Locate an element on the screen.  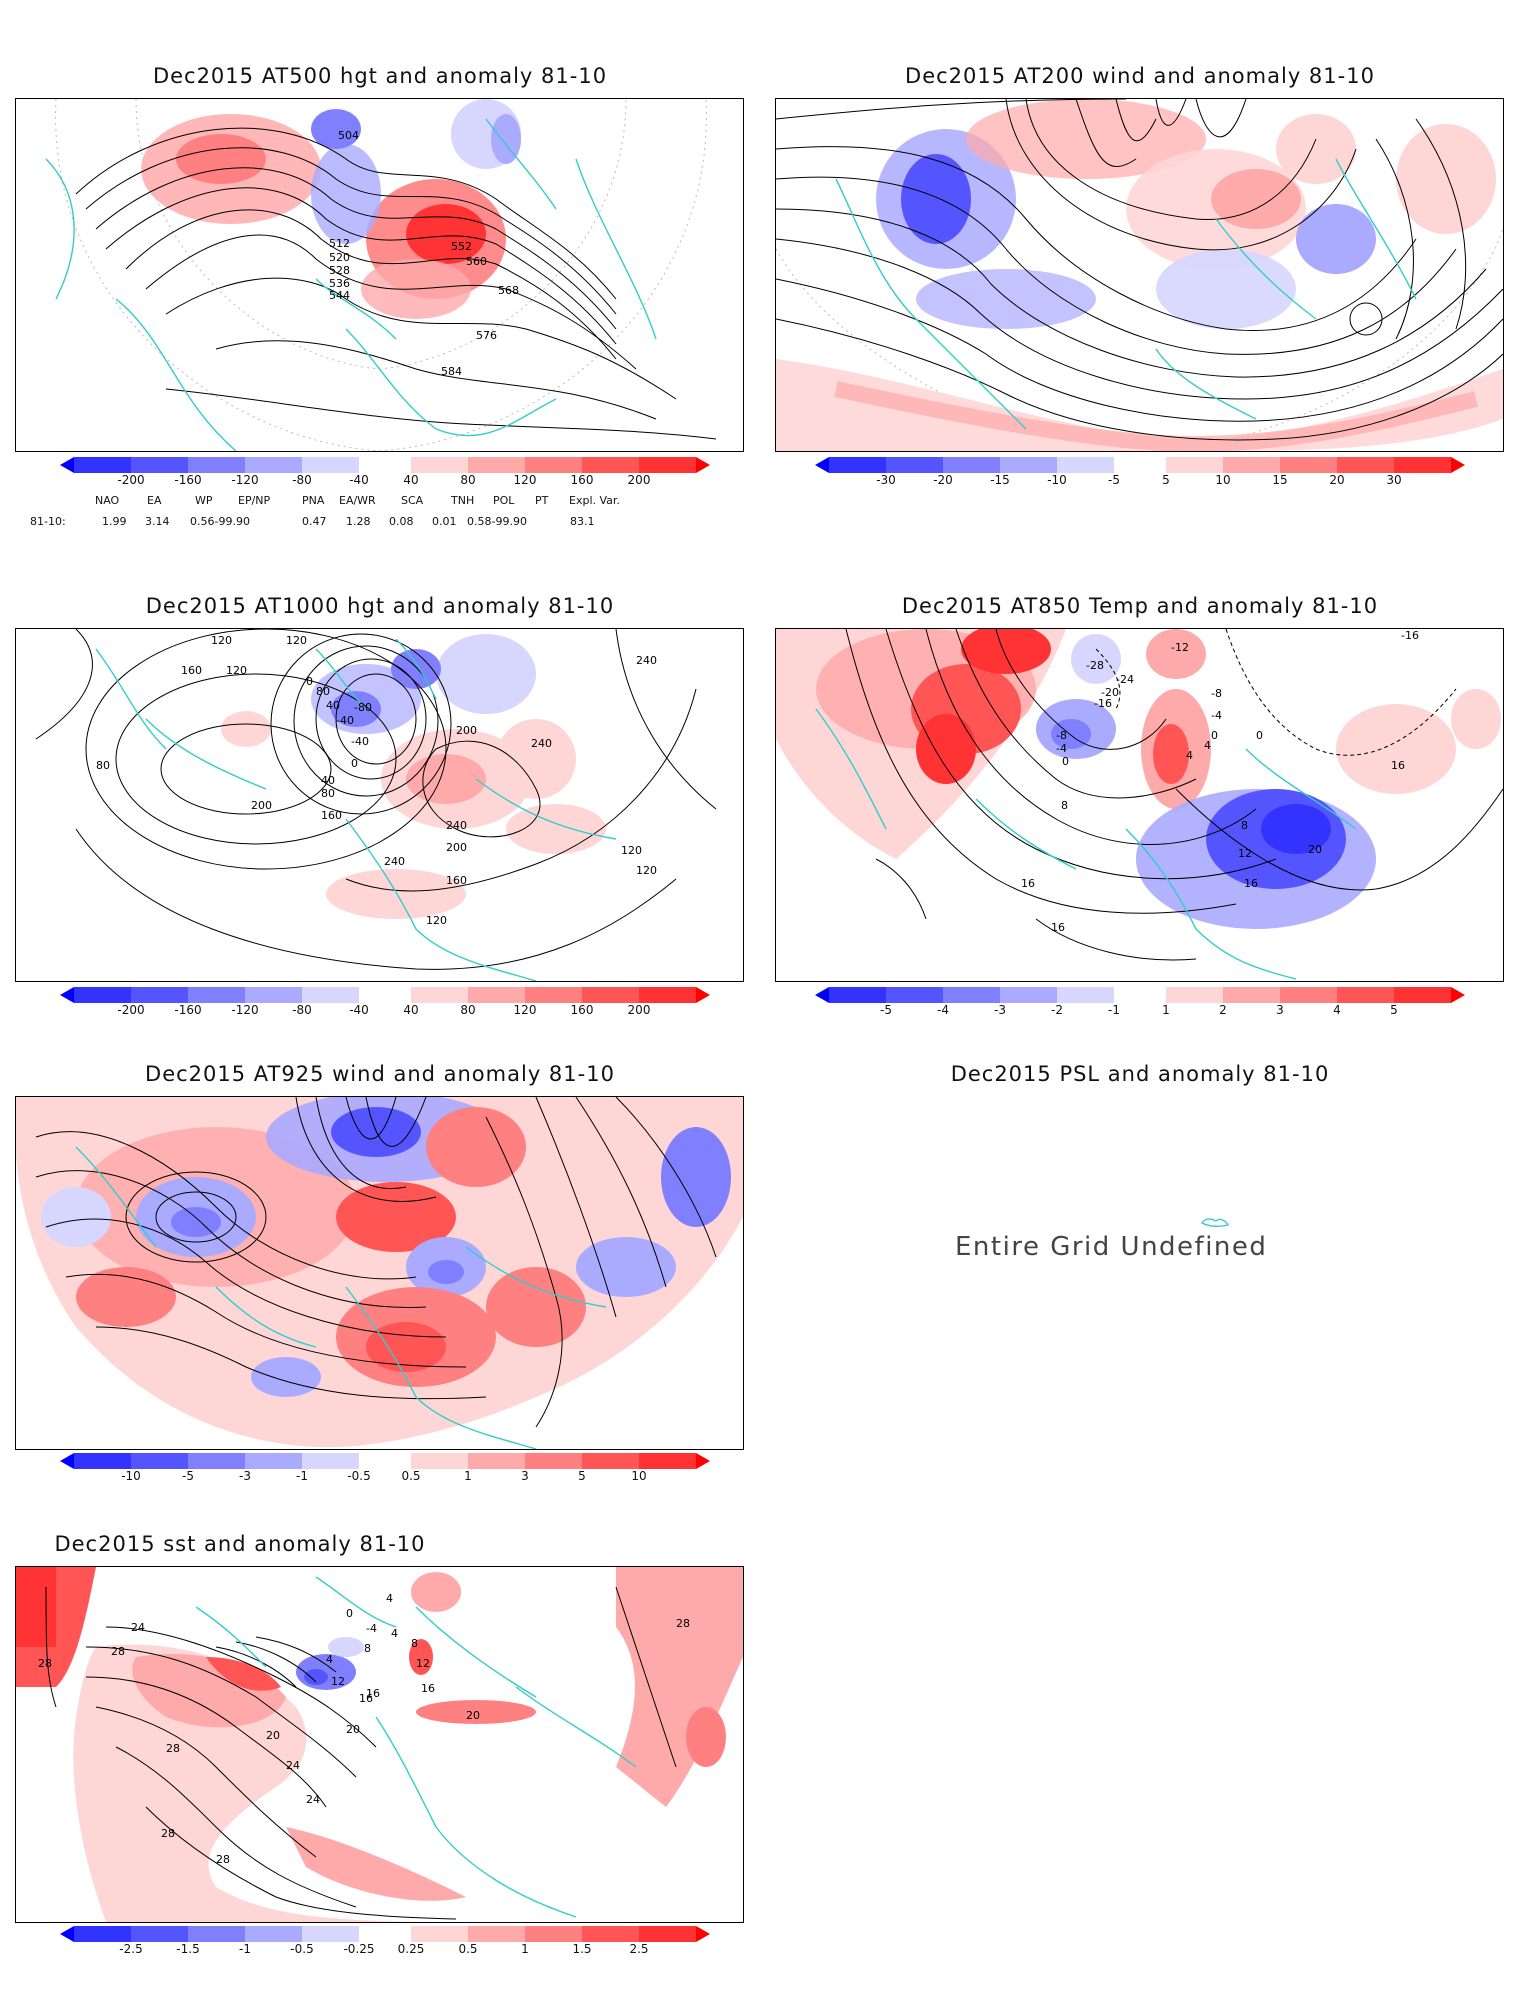
panel-title: Dec2015 sst and anomaly 81-10 is located at coordinates (240, 1544).